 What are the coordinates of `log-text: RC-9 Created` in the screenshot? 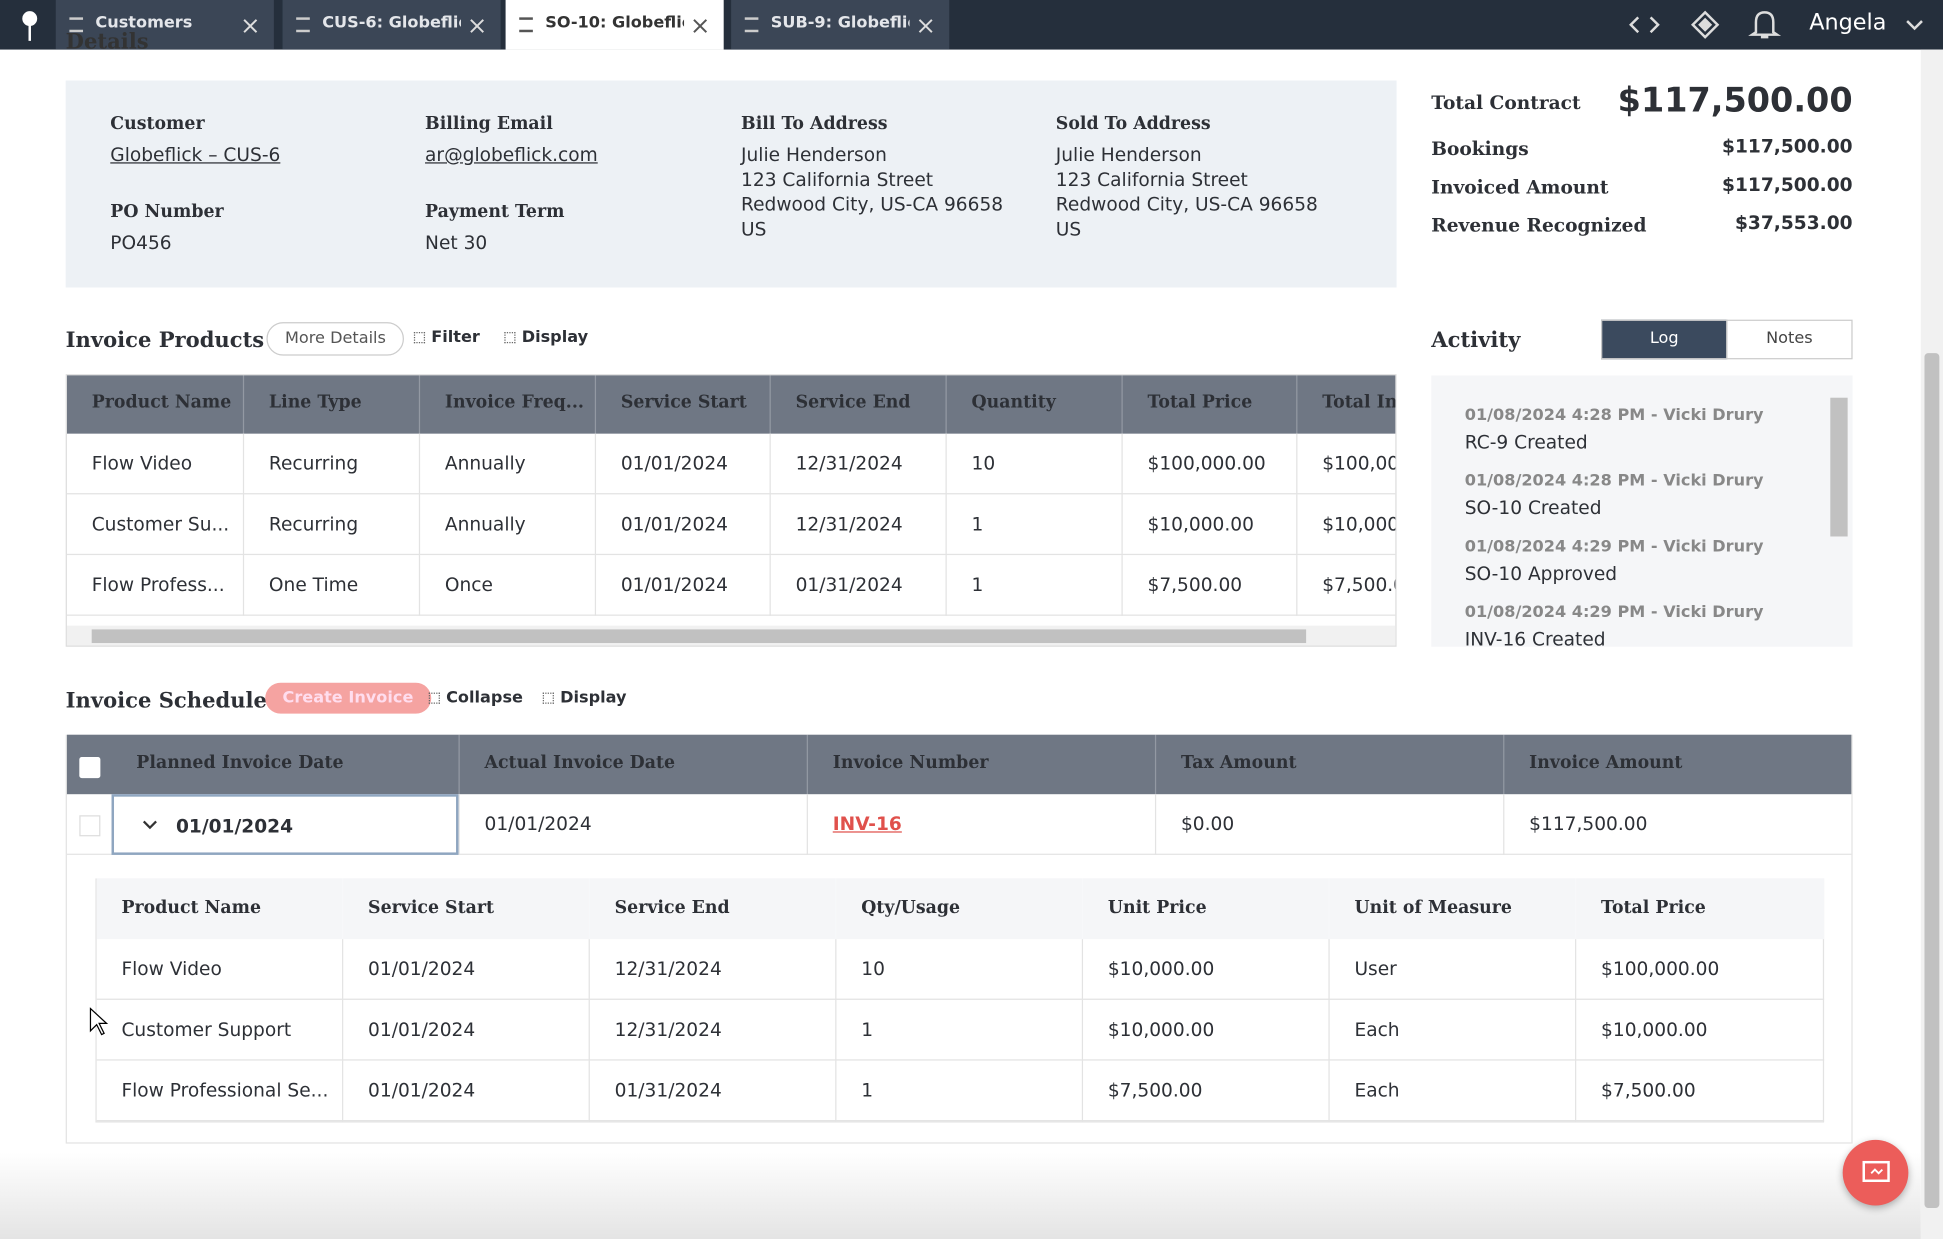 It's located at (1526, 442).